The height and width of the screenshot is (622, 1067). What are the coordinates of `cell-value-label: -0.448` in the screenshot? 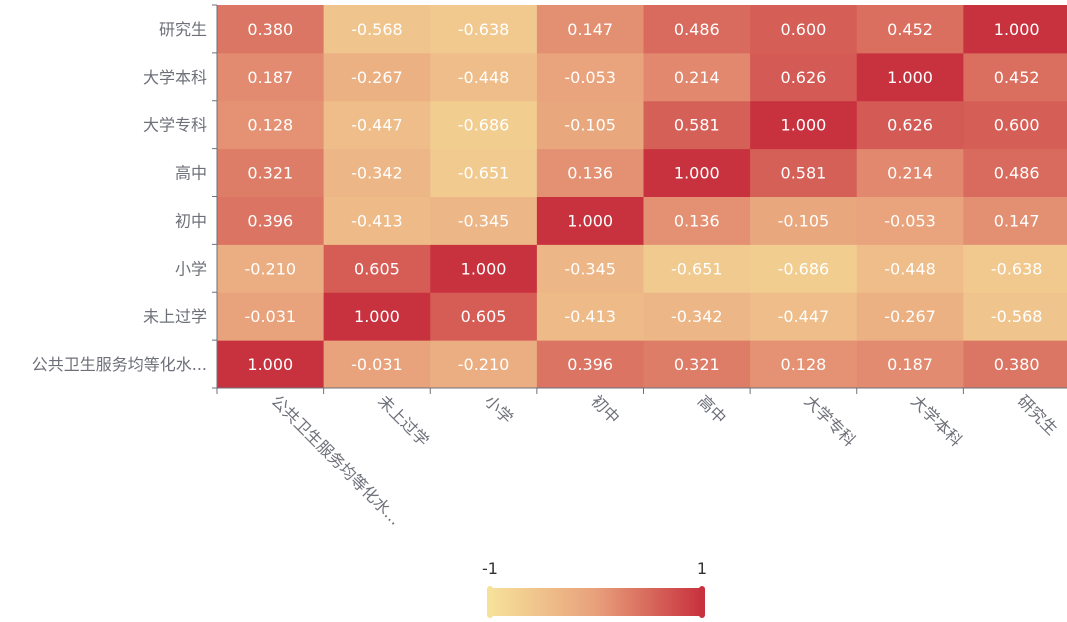 It's located at (910, 268).